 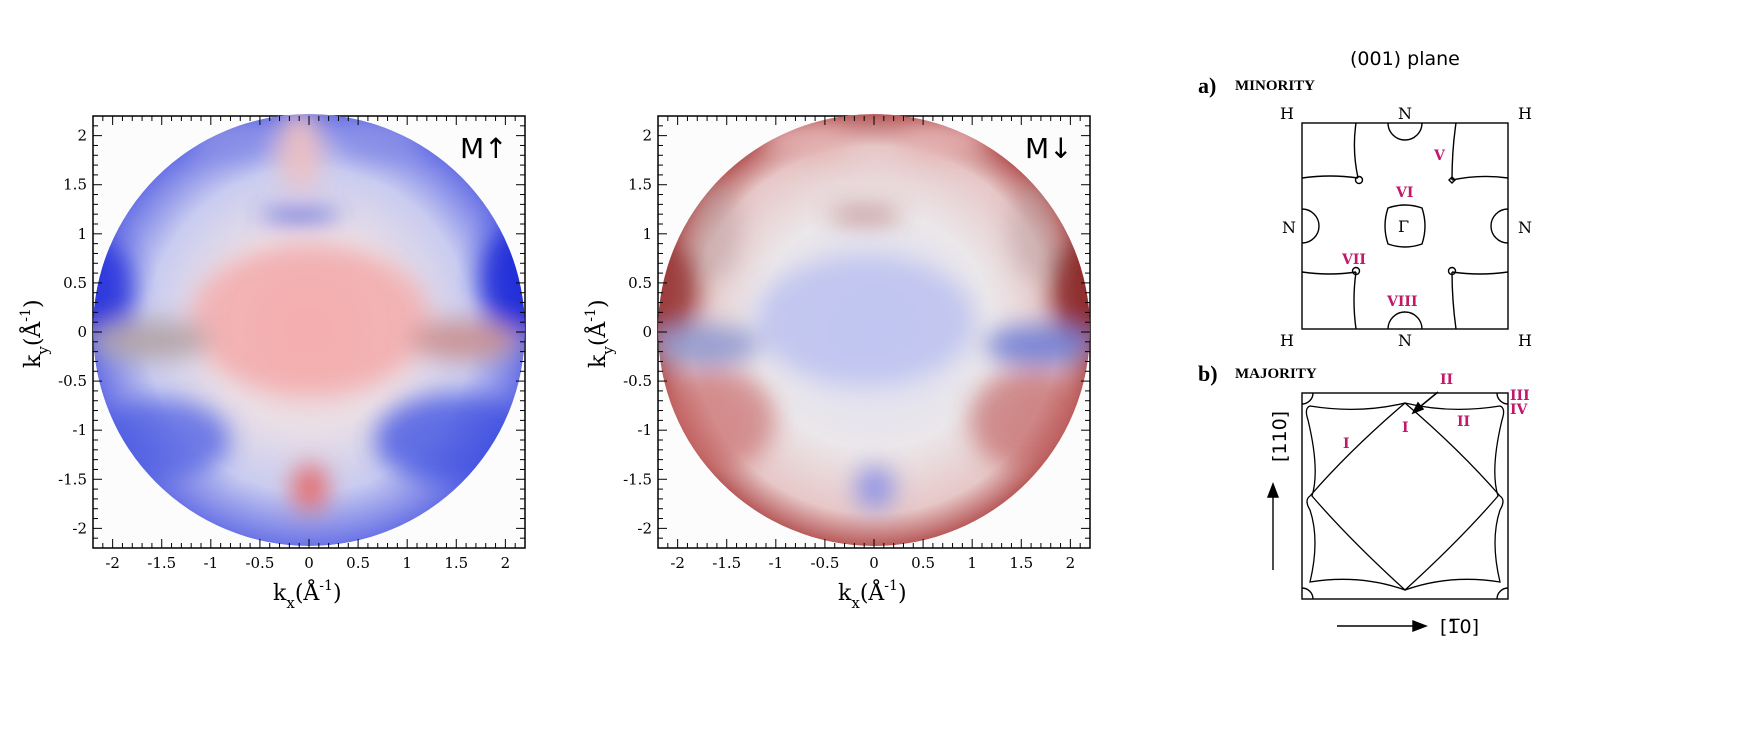 What do you see at coordinates (1280, 436) in the screenshot?
I see `axis-110-label: [110]` at bounding box center [1280, 436].